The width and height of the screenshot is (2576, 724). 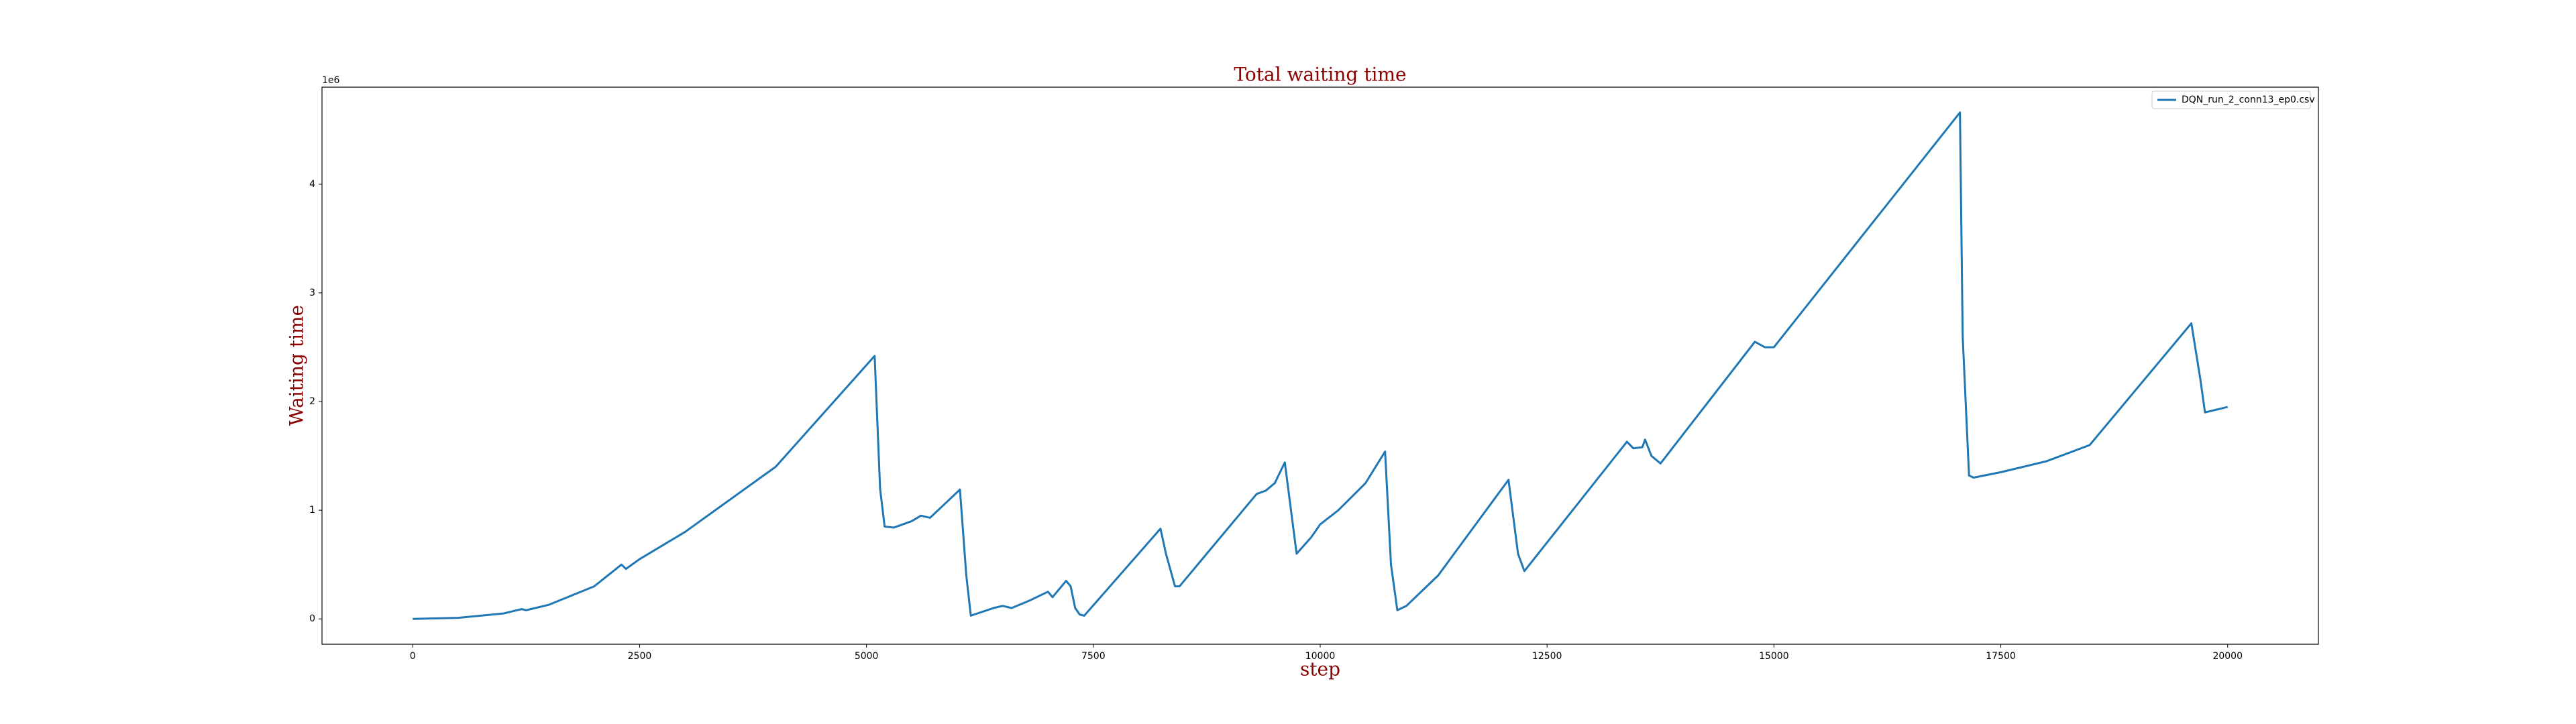 I want to click on x-tick-label: 12500, so click(x=1547, y=656).